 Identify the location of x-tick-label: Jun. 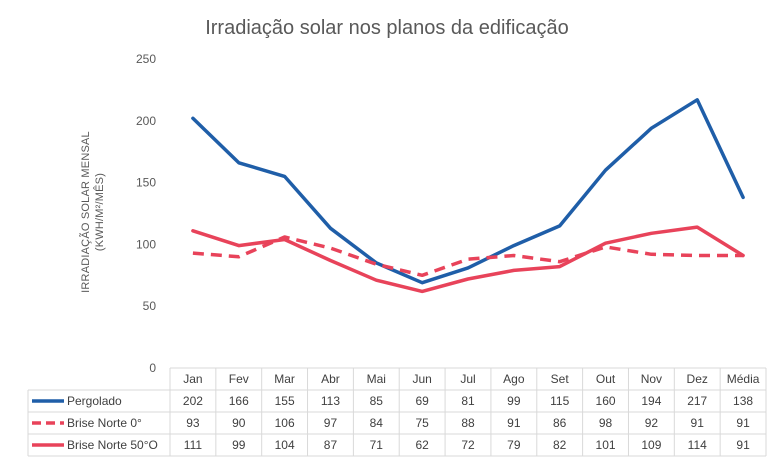
(421, 379).